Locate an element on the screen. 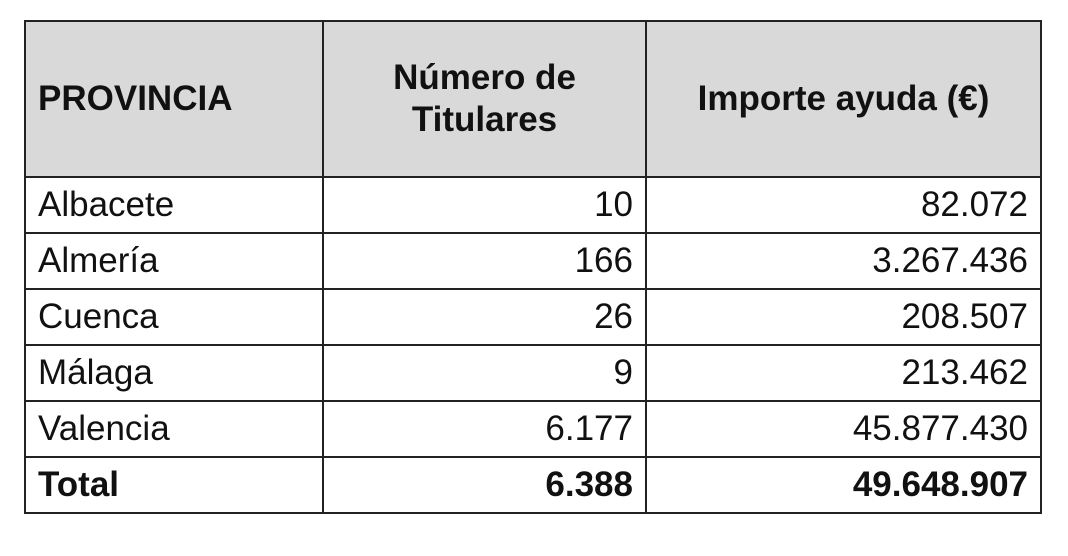  number-cell: 6.177 is located at coordinates (484, 429).